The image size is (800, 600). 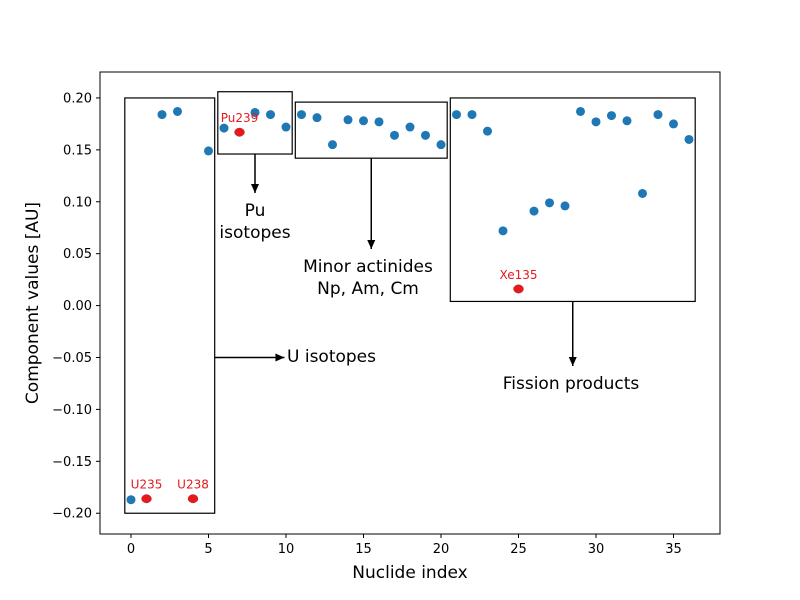 What do you see at coordinates (77, 202) in the screenshot?
I see `y-tick-label: 0.10` at bounding box center [77, 202].